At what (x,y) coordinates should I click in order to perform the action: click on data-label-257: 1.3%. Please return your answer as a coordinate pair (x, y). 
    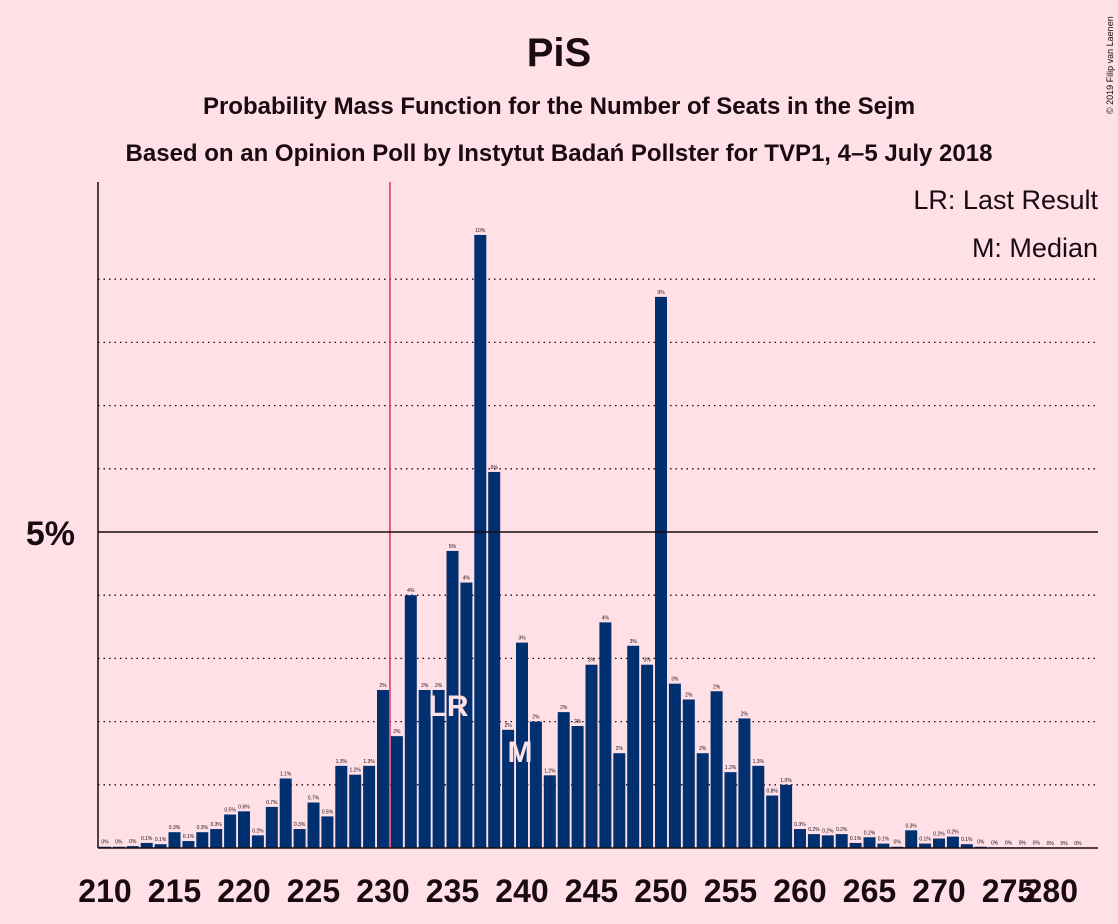
    Looking at the image, I should click on (759, 762).